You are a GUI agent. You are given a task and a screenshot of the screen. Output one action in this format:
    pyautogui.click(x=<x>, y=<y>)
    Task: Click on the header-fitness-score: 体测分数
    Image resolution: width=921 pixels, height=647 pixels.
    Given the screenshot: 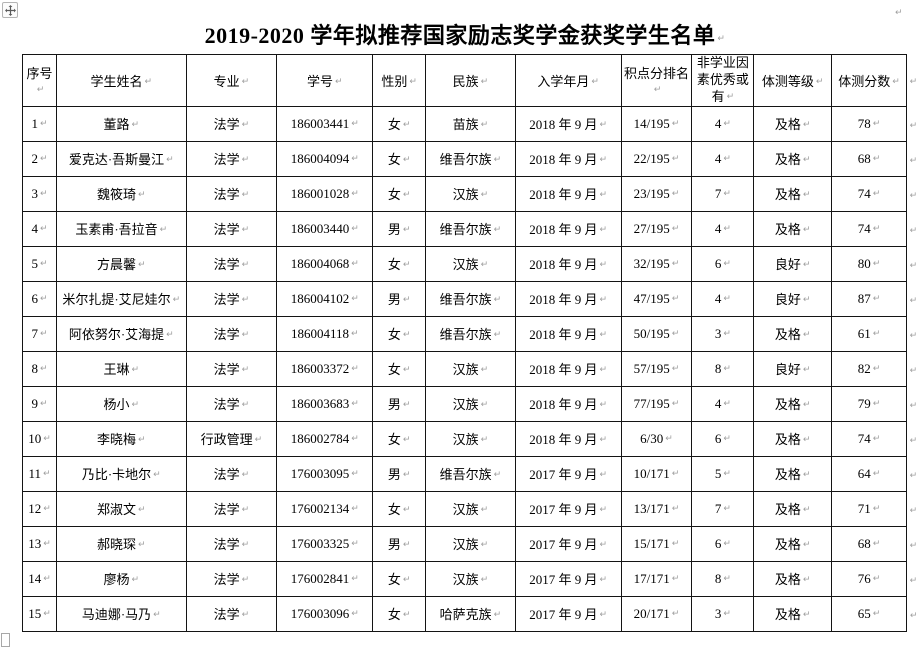 What is the action you would take?
    pyautogui.click(x=869, y=80)
    